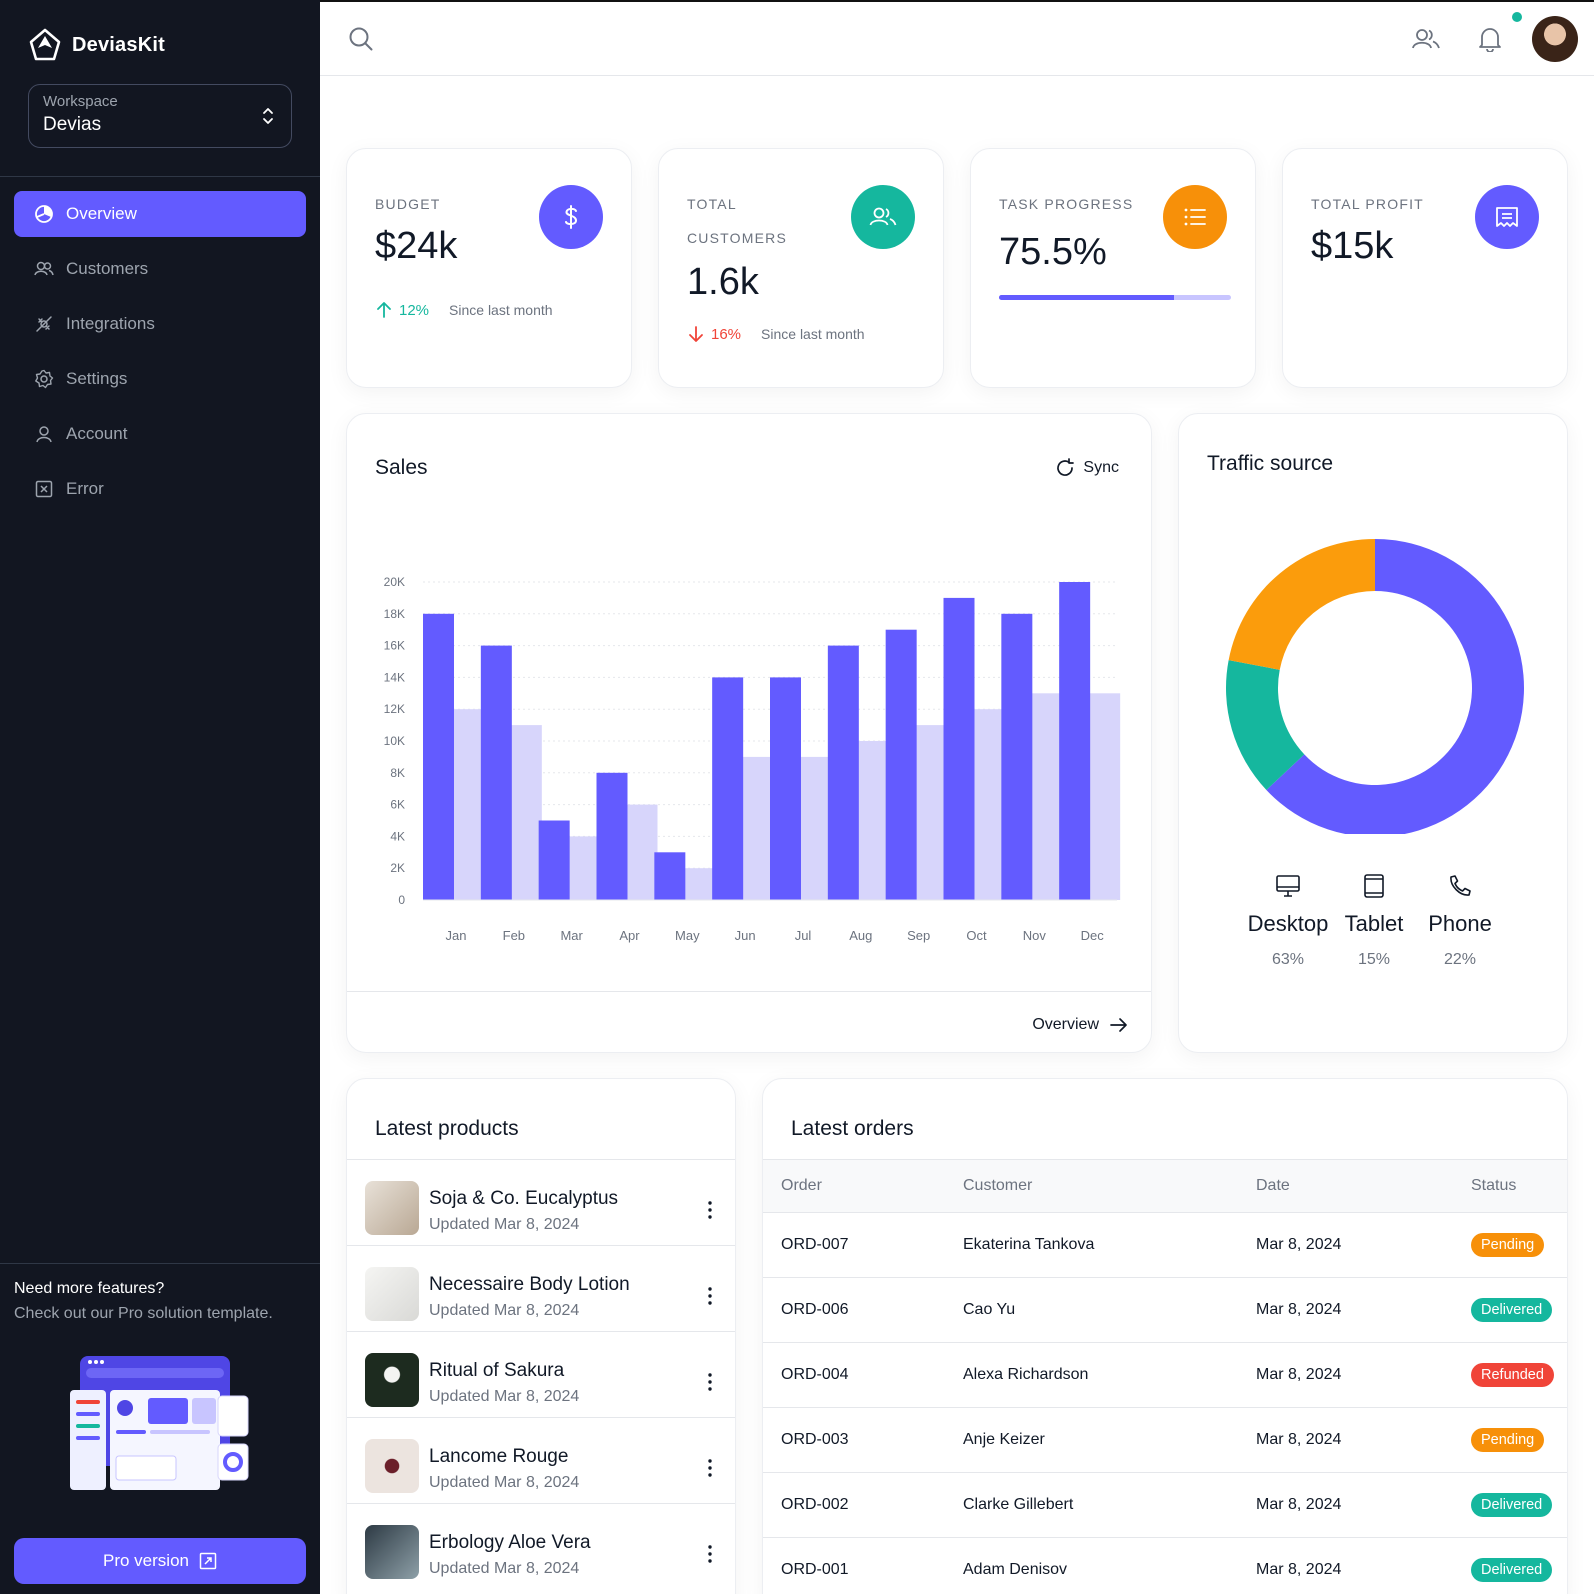 The width and height of the screenshot is (1594, 1594). I want to click on donut-slice-desktop, so click(1395, 686).